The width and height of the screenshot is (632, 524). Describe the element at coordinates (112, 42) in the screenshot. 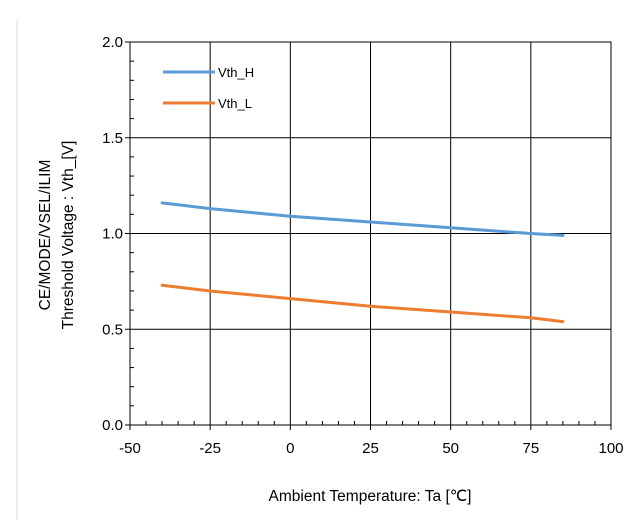

I see `y-tick-label: 2.0` at that location.